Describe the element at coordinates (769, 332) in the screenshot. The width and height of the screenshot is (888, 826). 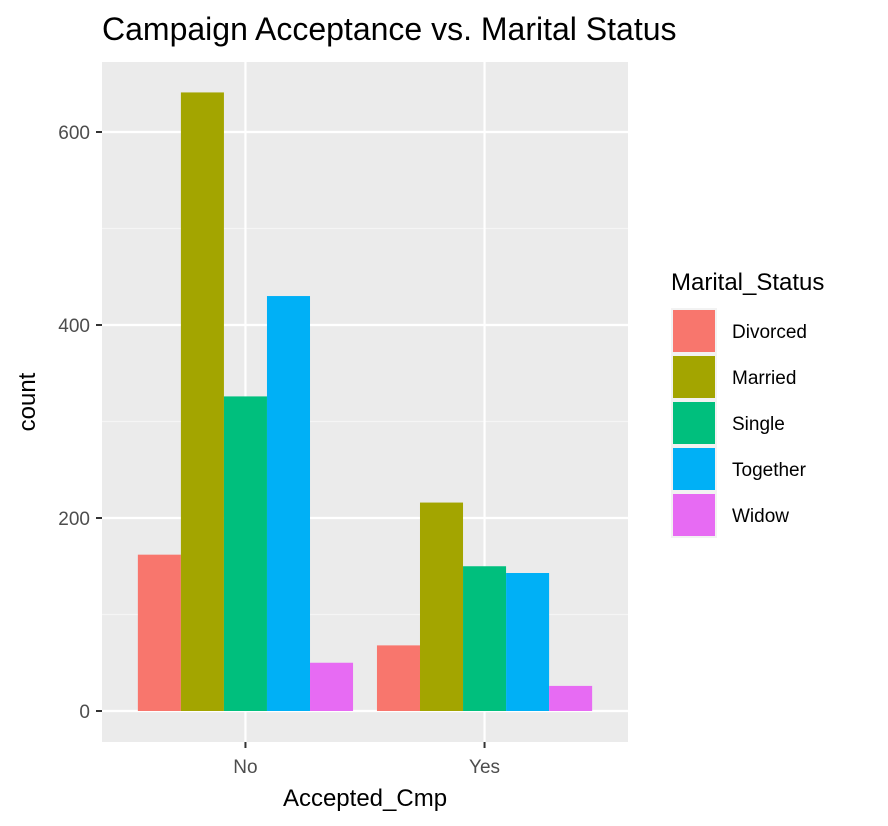
I see `legend-label-divorced: Divorced` at that location.